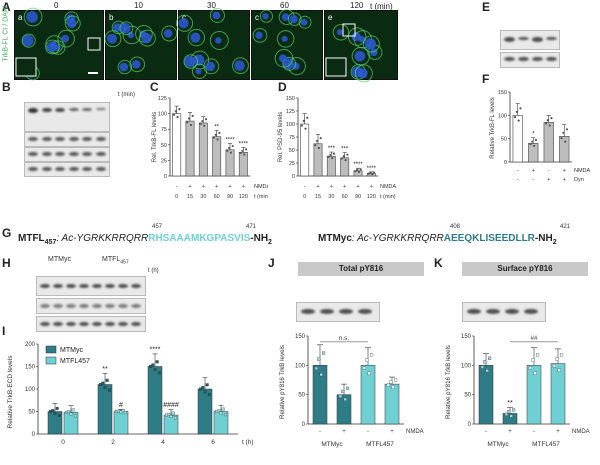 Image resolution: width=600 pixels, height=465 pixels. Describe the element at coordinates (111, 17) in the screenshot. I see `frame-letter: b` at that location.